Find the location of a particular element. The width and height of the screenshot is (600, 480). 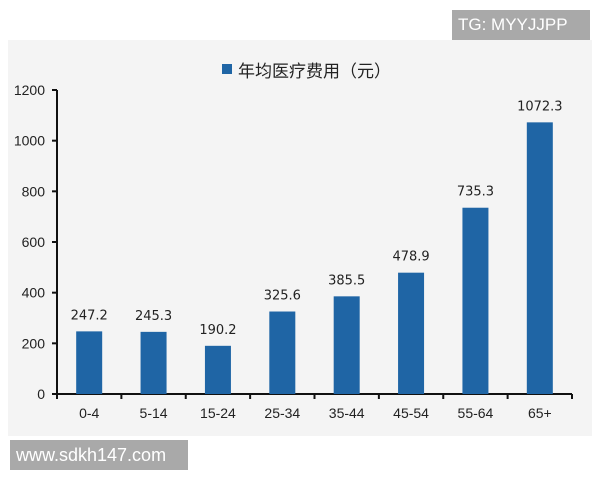

y-tick-label: 600 is located at coordinates (34, 242).